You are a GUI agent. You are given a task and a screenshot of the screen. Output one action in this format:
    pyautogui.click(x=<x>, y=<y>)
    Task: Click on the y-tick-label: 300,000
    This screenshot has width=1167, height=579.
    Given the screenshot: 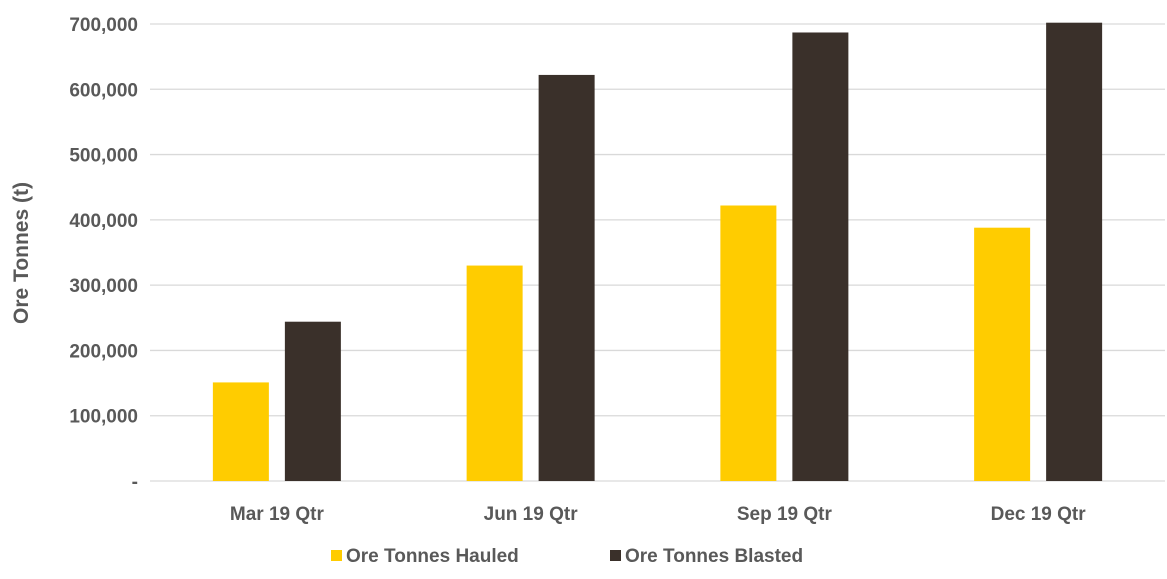 What is the action you would take?
    pyautogui.click(x=103, y=286)
    